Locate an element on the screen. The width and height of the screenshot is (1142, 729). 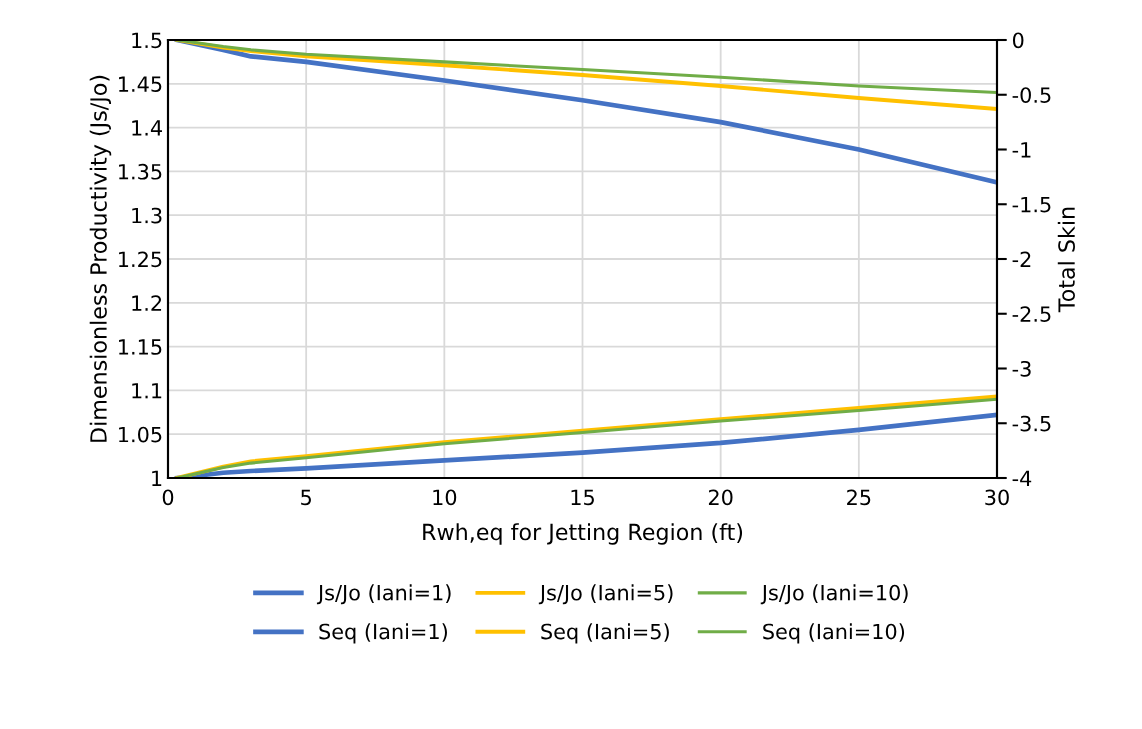
y2-tick-label: -1 is located at coordinates (1021, 150).